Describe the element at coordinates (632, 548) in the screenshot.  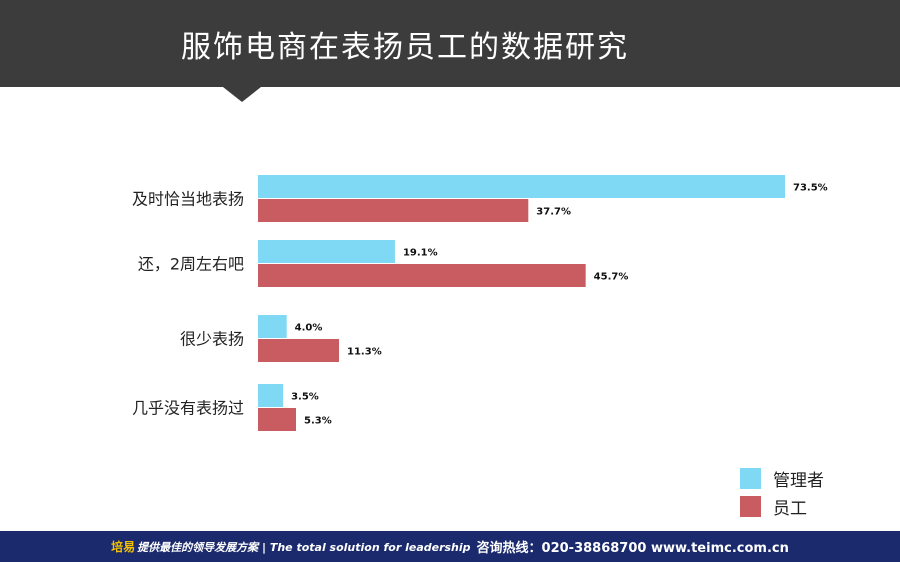
I see `footer-contact: 咨询热线：020-38868700 www.teimc.com.cn` at that location.